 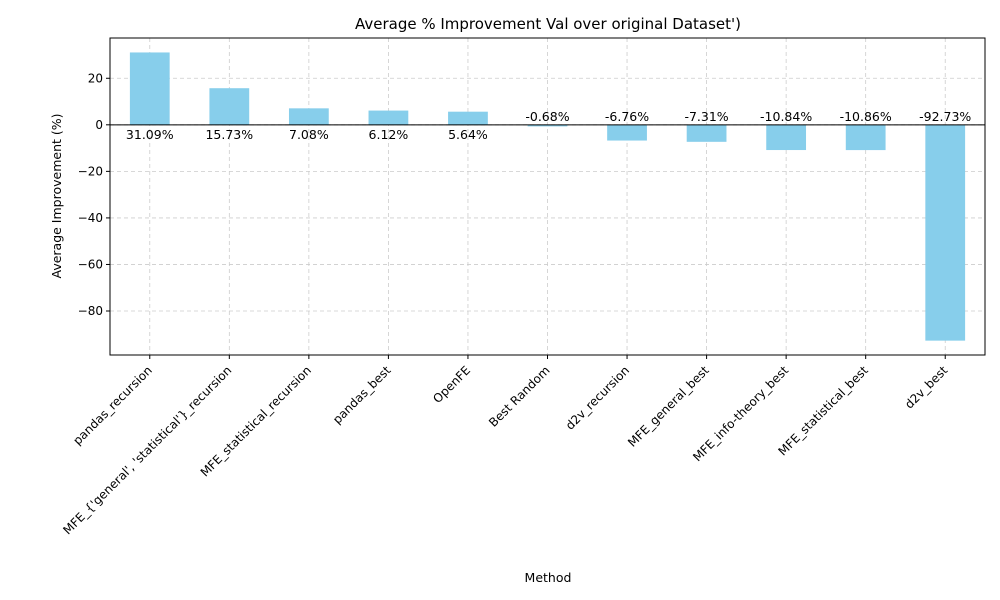 I want to click on data-label: -0.68%, so click(x=547, y=116).